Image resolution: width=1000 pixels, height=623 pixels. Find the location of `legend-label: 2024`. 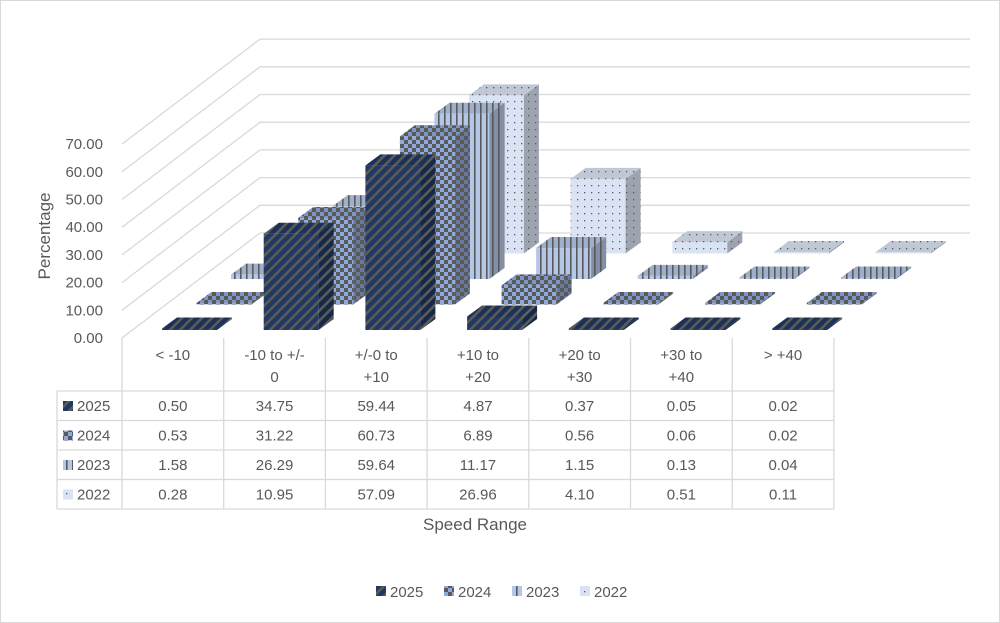

legend-label: 2024 is located at coordinates (474, 592).